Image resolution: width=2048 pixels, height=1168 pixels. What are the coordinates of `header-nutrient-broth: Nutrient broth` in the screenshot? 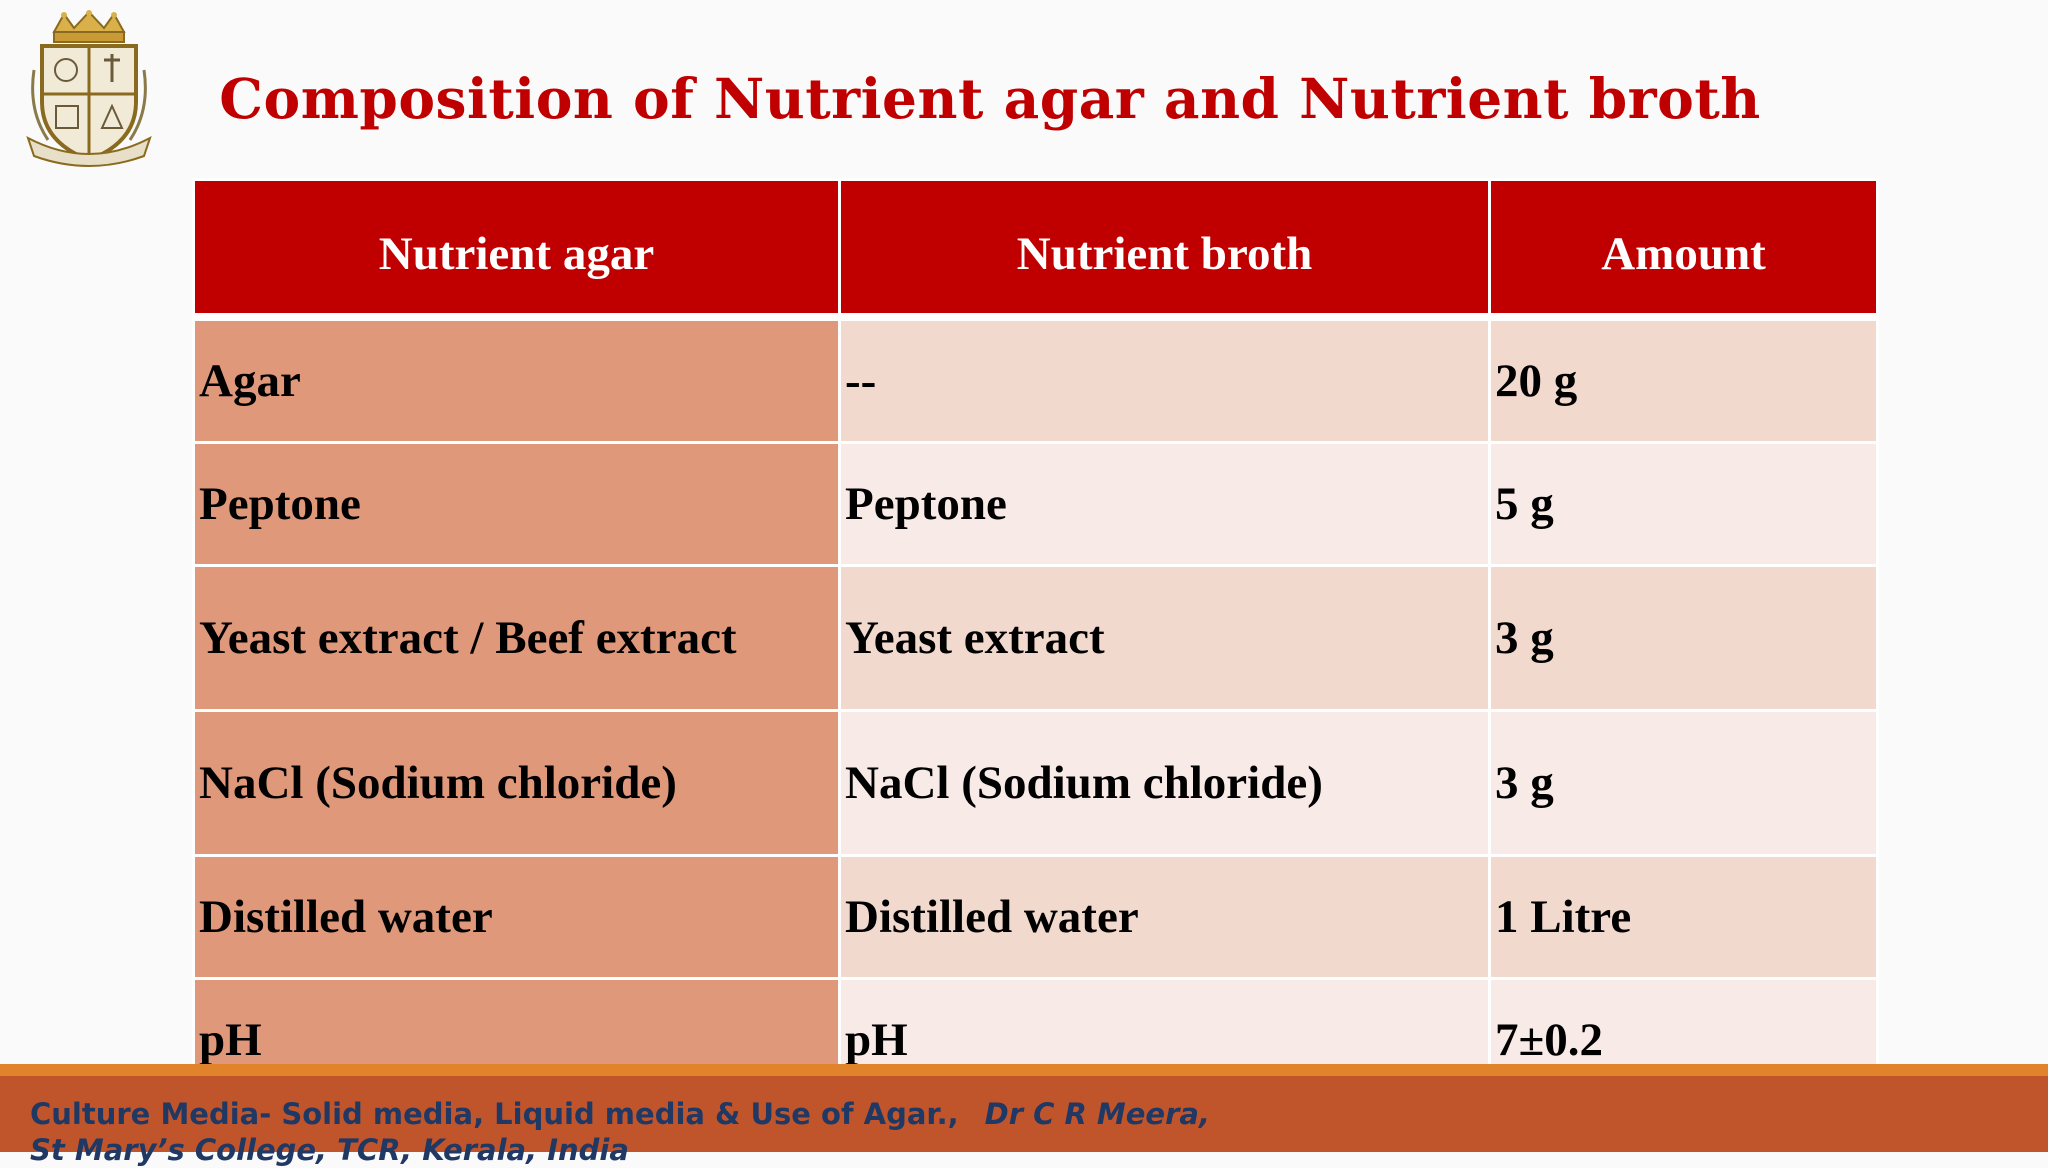 It's located at (1164, 249).